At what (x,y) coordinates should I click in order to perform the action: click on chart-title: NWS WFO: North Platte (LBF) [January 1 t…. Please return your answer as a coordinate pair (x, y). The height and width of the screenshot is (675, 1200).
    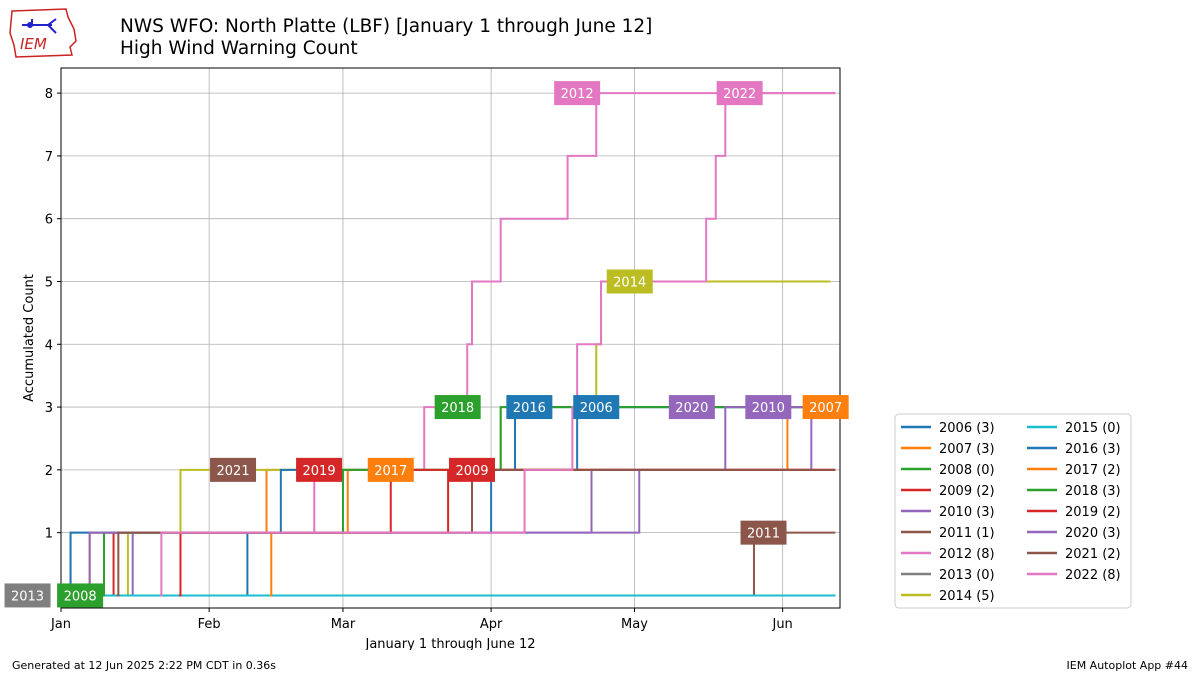
    Looking at the image, I should click on (386, 38).